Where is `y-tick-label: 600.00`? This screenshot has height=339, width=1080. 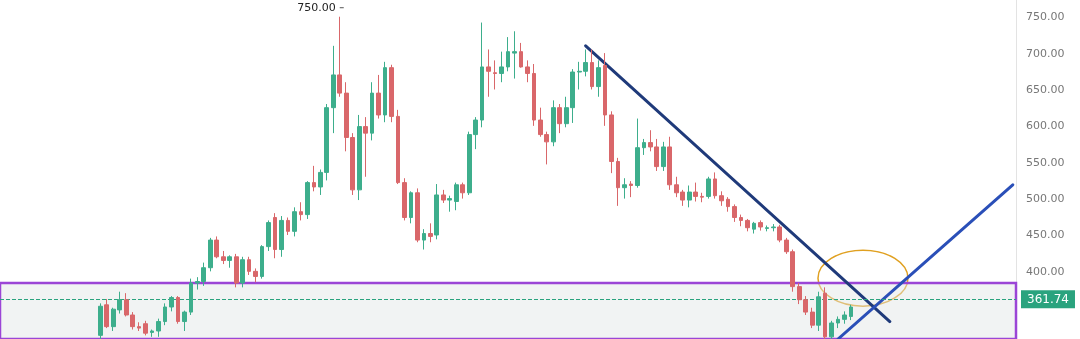 y-tick-label: 600.00 is located at coordinates (1045, 126).